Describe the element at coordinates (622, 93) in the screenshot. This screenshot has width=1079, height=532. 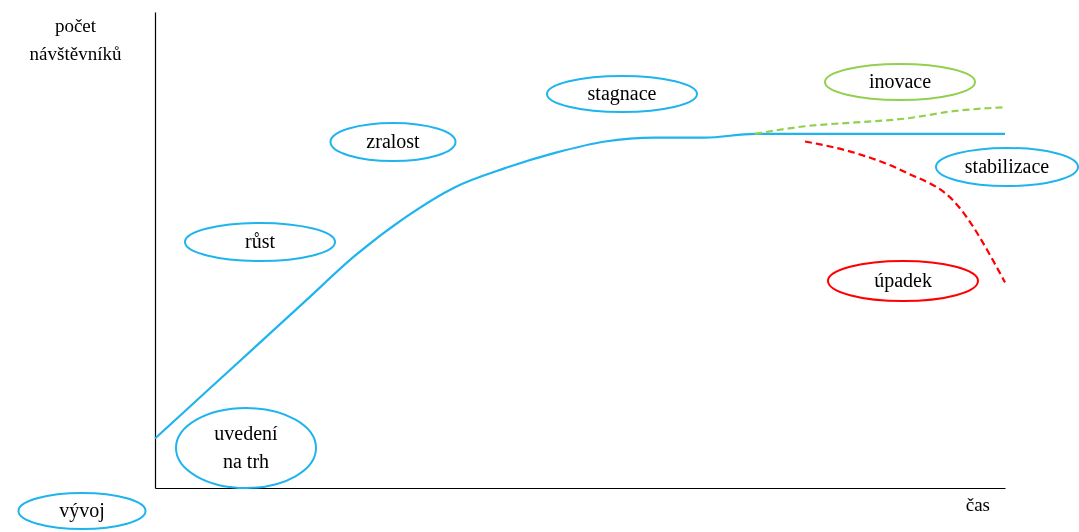
I see `text: stagnace` at that location.